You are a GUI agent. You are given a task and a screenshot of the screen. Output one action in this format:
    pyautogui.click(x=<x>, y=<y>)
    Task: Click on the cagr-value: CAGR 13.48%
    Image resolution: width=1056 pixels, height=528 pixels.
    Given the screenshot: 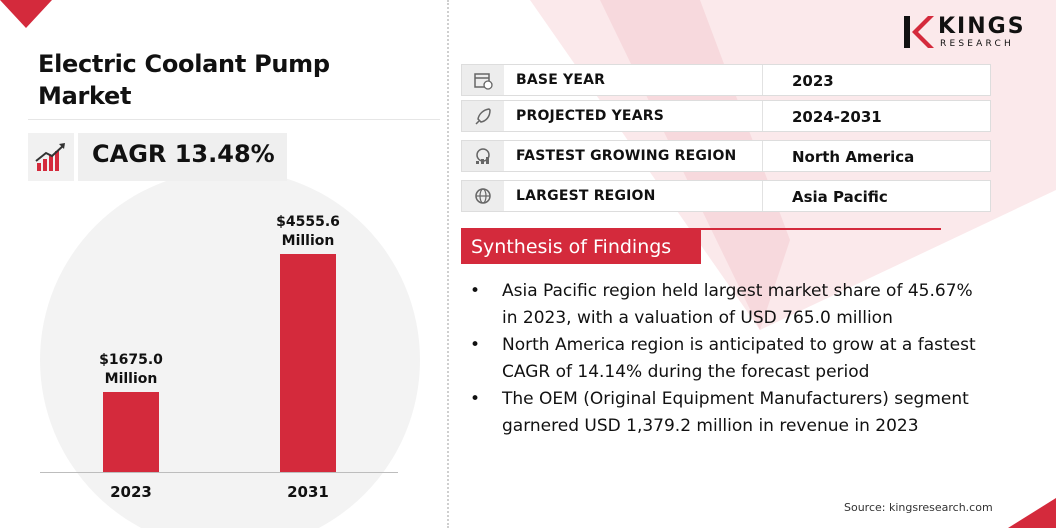 What is the action you would take?
    pyautogui.click(x=183, y=154)
    